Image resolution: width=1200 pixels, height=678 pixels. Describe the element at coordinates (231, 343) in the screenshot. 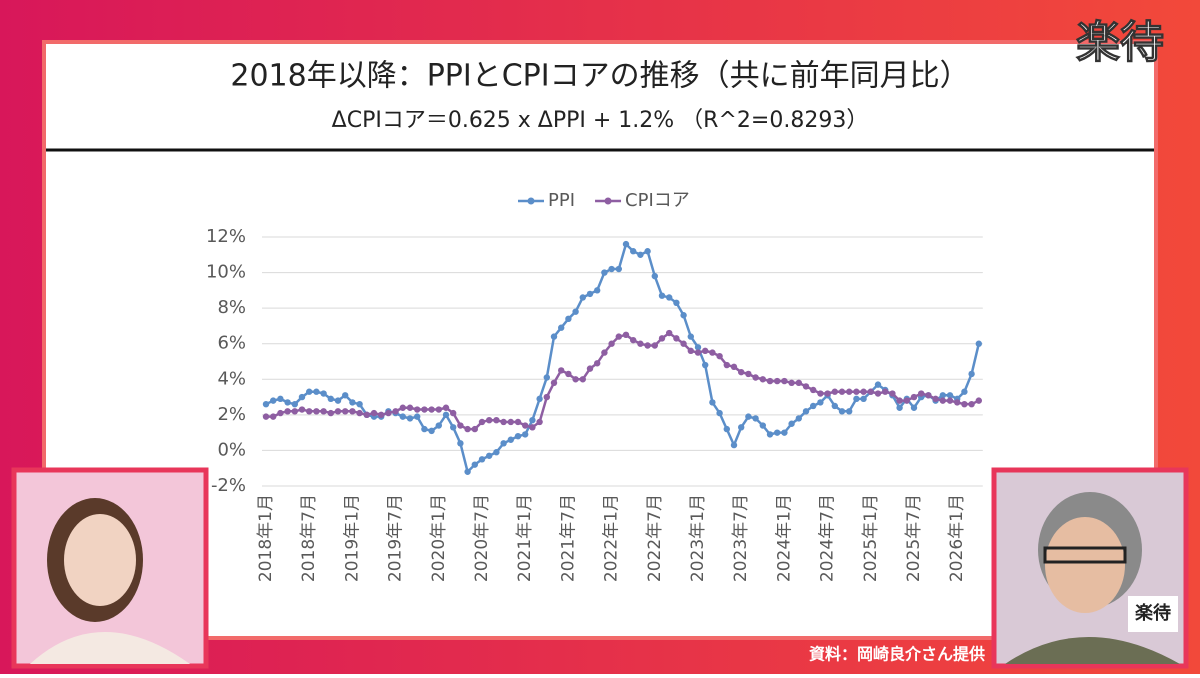

I see `y-tick-label: 6%` at that location.